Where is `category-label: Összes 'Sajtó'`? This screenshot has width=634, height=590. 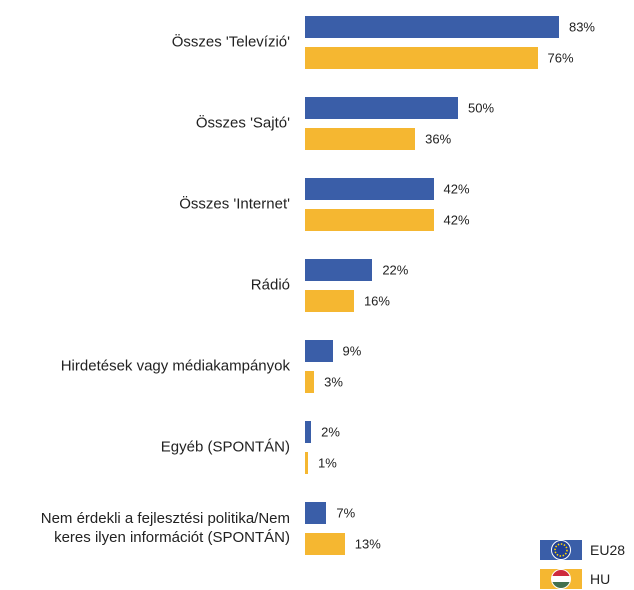
category-label: Összes 'Sajtó' is located at coordinates (242, 123).